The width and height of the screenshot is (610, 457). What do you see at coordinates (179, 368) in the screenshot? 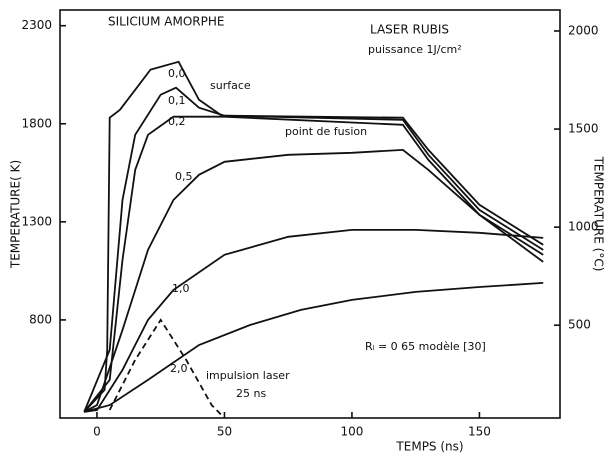
I see `series-label: 2,0` at bounding box center [179, 368].